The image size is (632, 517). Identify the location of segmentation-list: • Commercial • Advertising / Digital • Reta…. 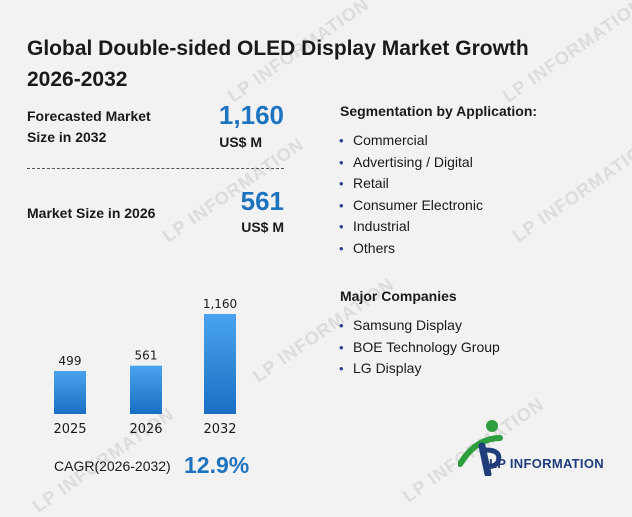
(411, 195).